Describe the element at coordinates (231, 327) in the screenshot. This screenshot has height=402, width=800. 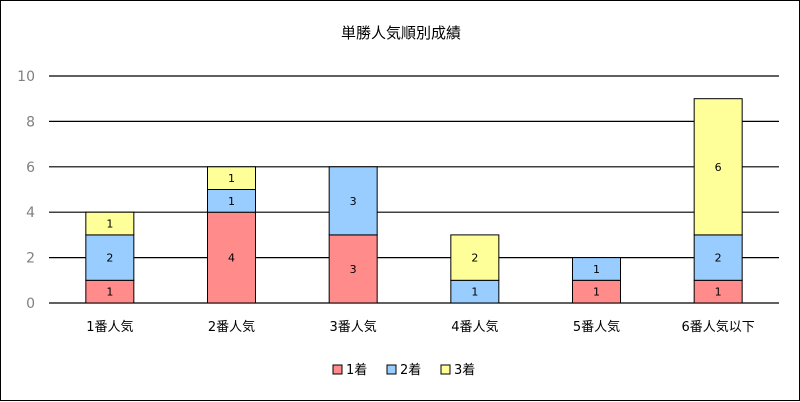
I see `x-tick-label: 2番人気` at that location.